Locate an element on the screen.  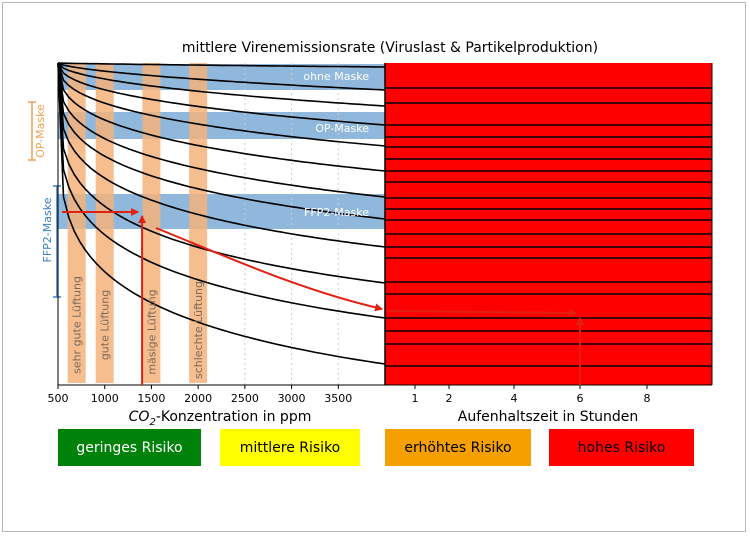
grid-lines is located at coordinates (291, 224).